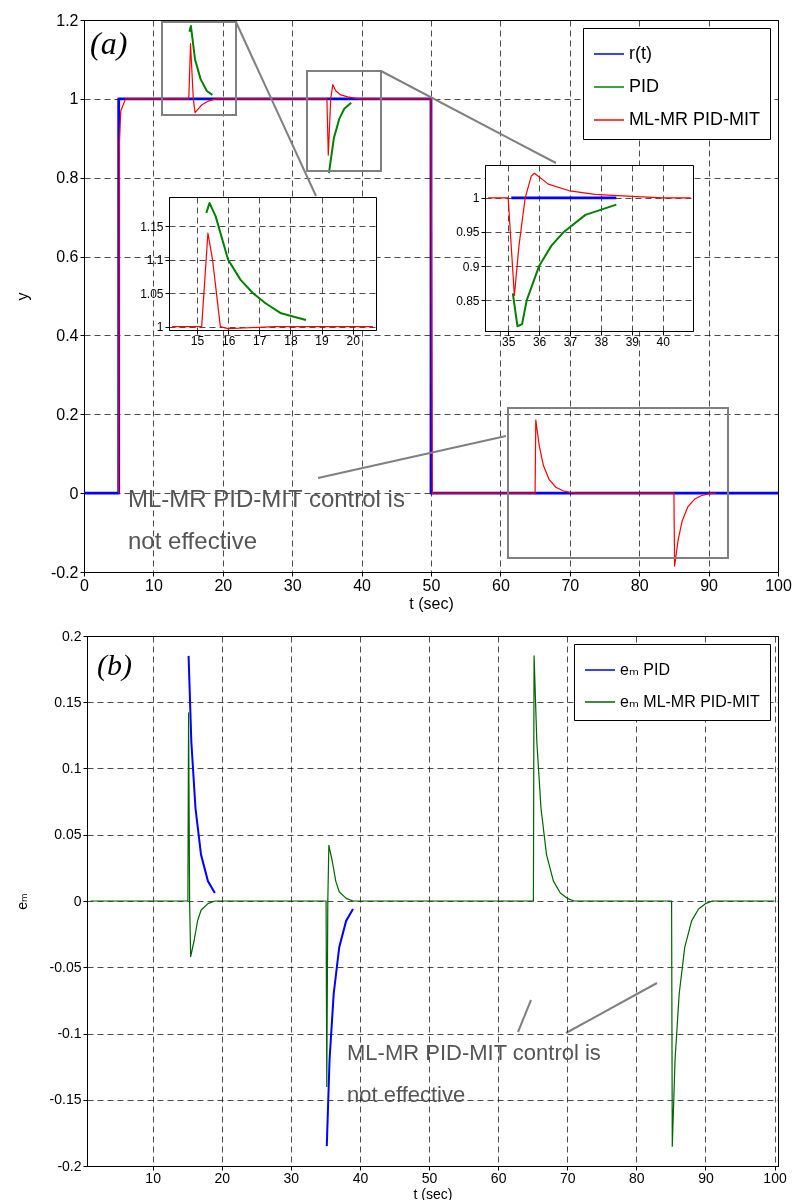 Image resolution: width=797 pixels, height=1200 pixels. I want to click on x-axis-title: t (sec), so click(431, 603).